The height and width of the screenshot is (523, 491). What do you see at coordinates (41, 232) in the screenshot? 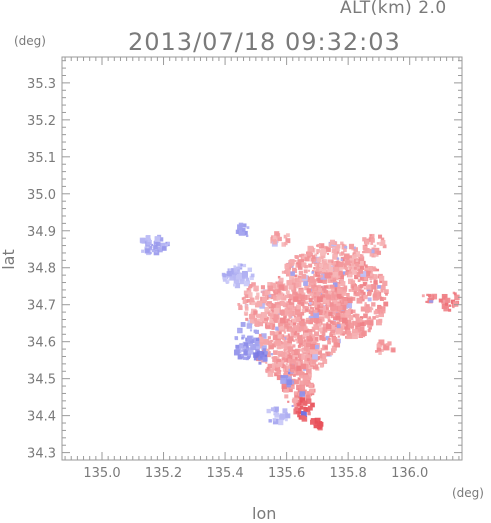
I see `y-tick-label: 34.9` at bounding box center [41, 232].